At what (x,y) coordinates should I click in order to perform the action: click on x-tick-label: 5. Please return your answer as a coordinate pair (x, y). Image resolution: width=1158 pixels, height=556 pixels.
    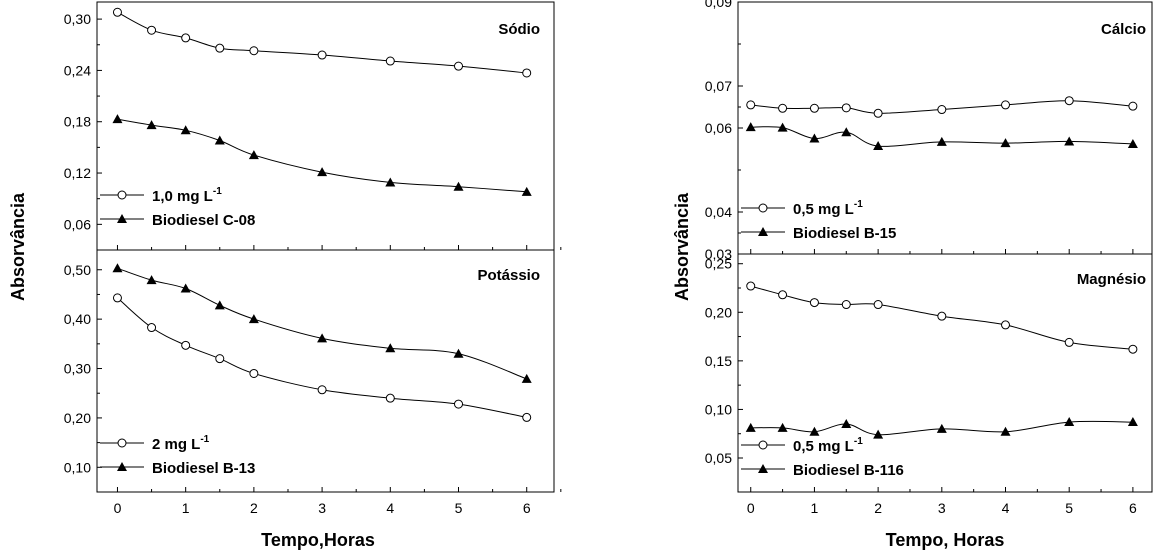
    Looking at the image, I should click on (459, 508).